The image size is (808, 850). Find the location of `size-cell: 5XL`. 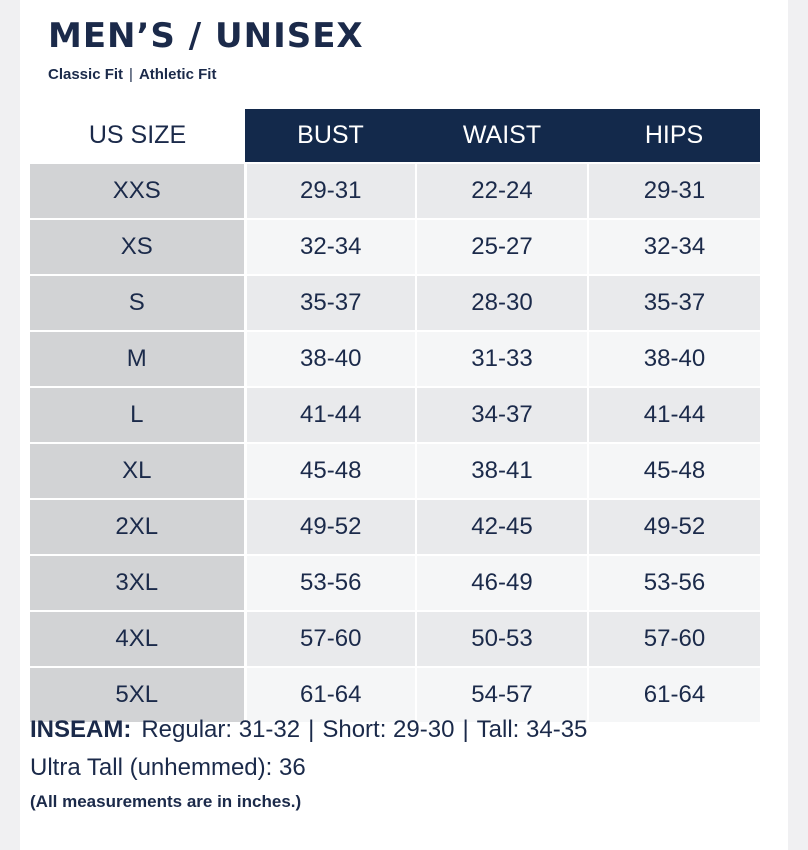

size-cell: 5XL is located at coordinates (138, 694).